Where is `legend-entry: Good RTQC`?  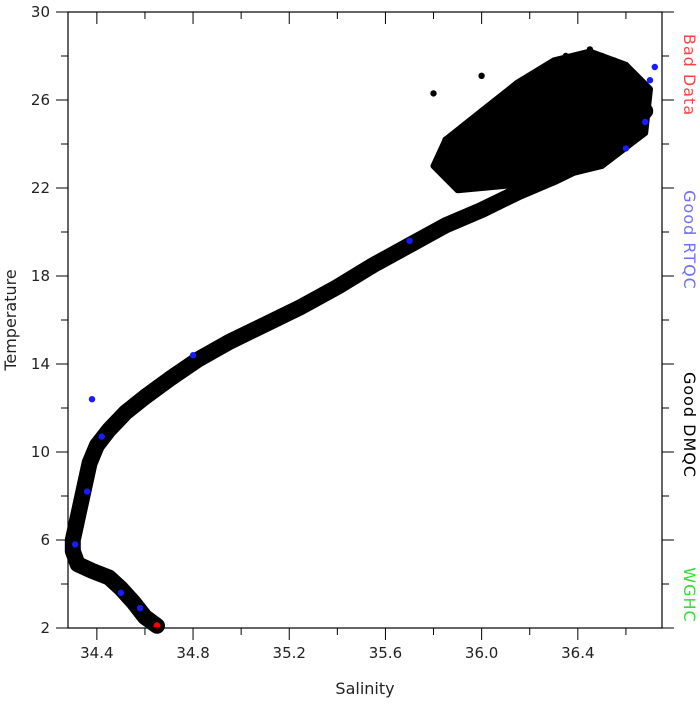
legend-entry: Good RTQC is located at coordinates (689, 240).